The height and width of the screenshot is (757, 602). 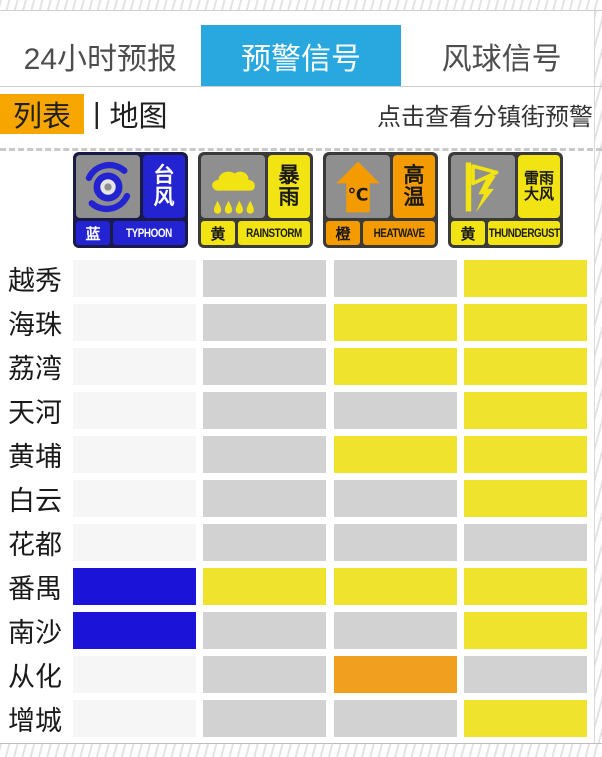 I want to click on district-label: 增城, so click(x=35, y=721).